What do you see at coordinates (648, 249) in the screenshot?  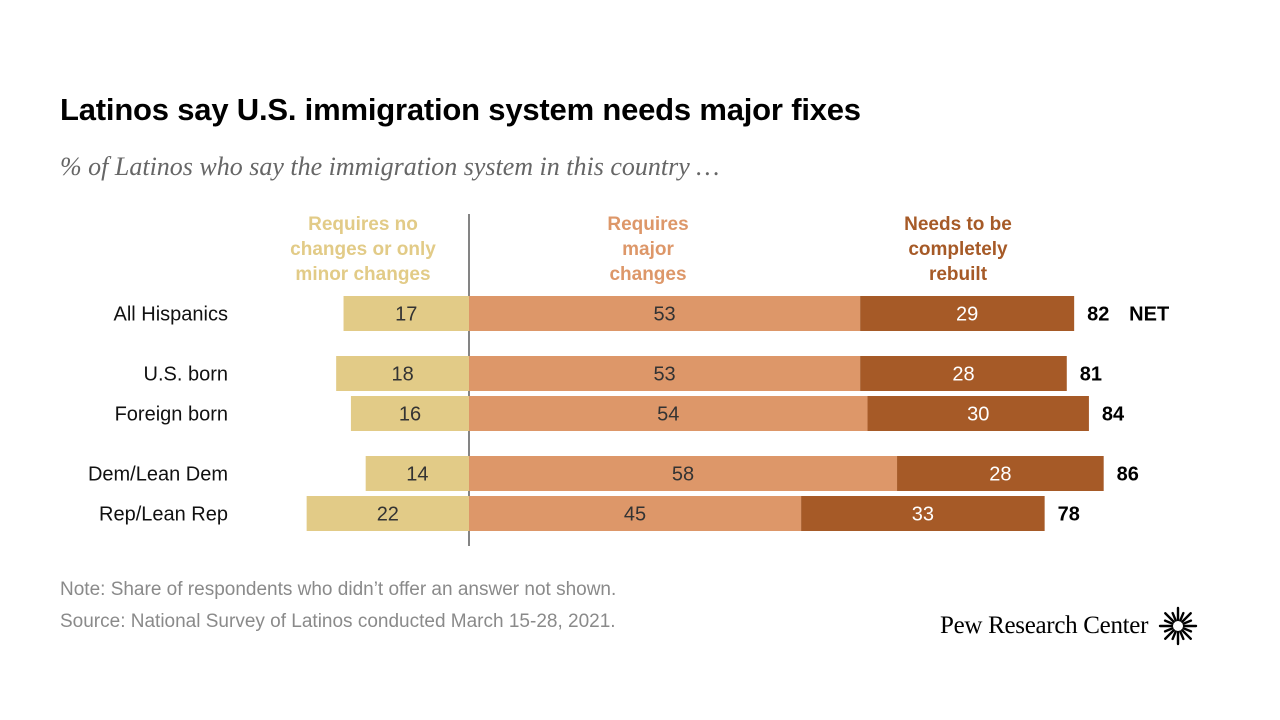 I see `series-header-1-line-1: major` at bounding box center [648, 249].